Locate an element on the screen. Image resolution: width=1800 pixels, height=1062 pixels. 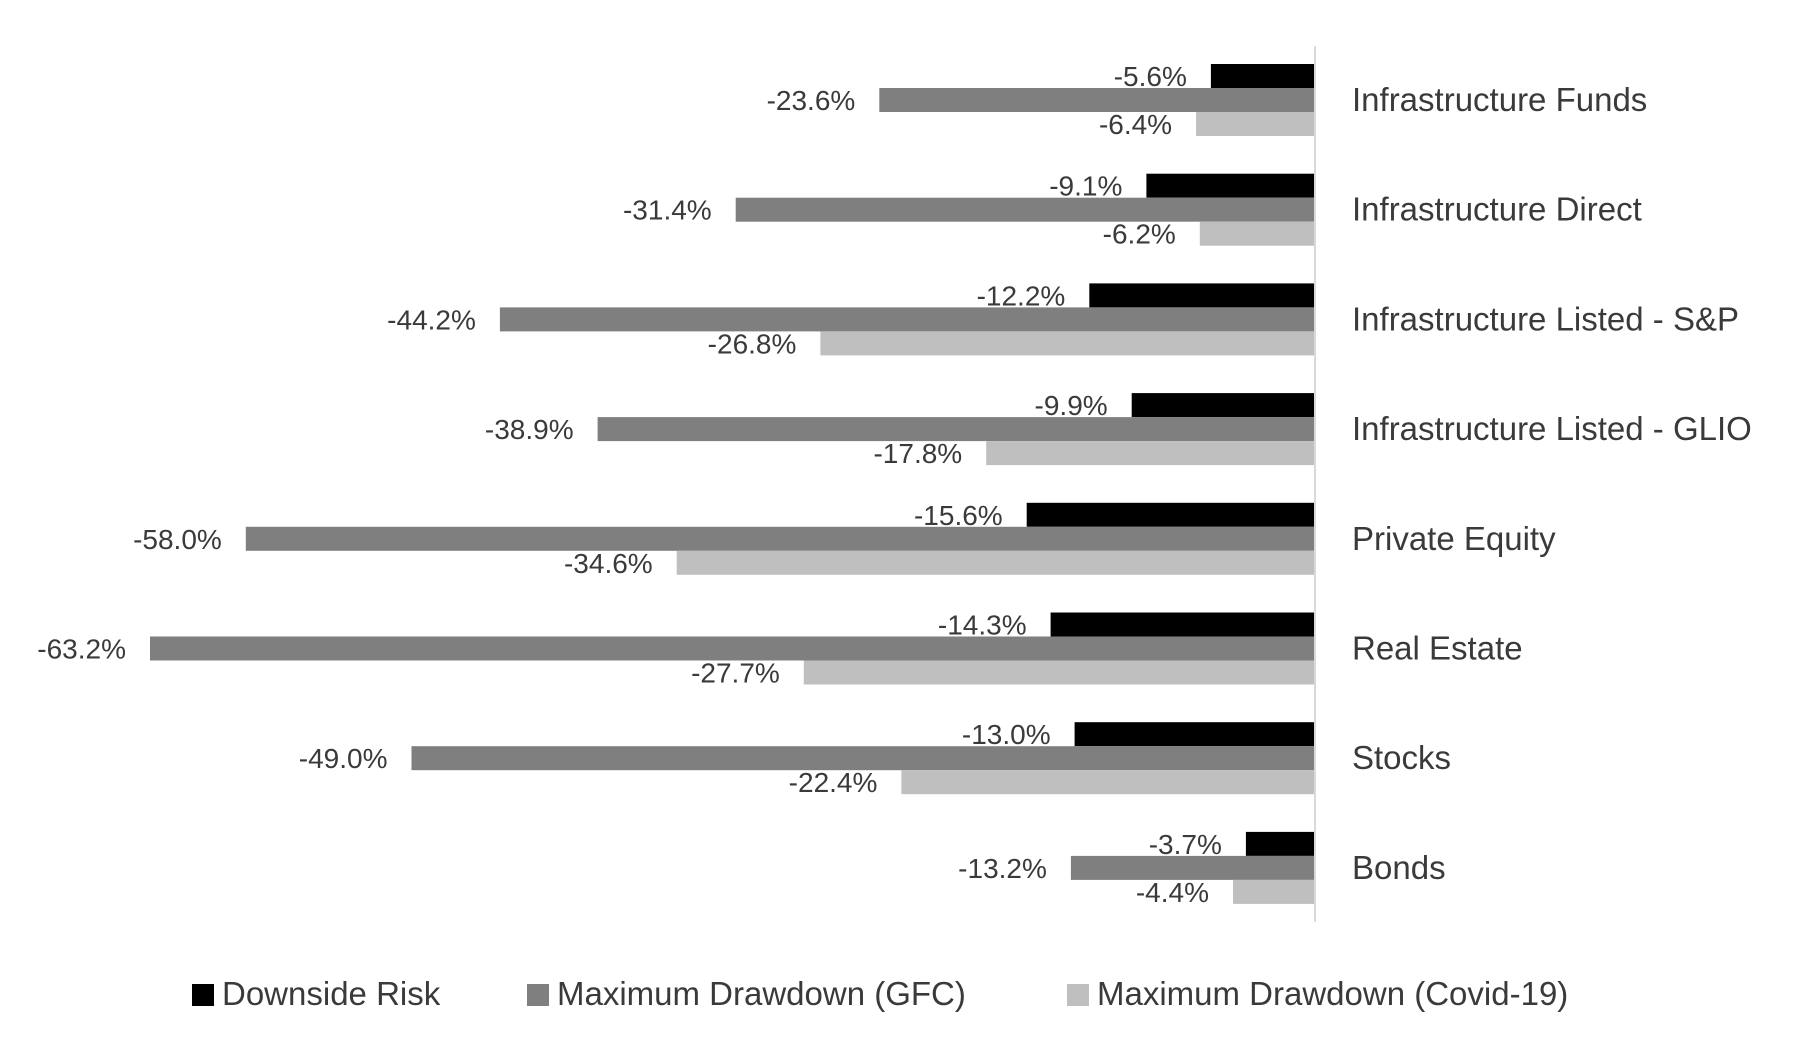
data-label-downside-risk-real-estate: -14.3% is located at coordinates (982, 625).